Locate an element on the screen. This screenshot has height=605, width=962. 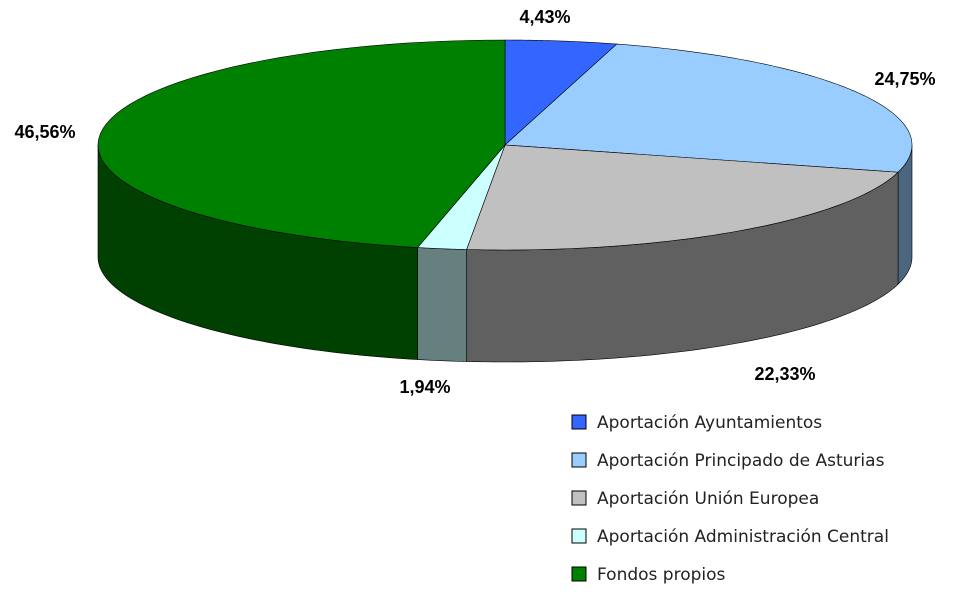
data-label: 4,43% is located at coordinates (544, 17).